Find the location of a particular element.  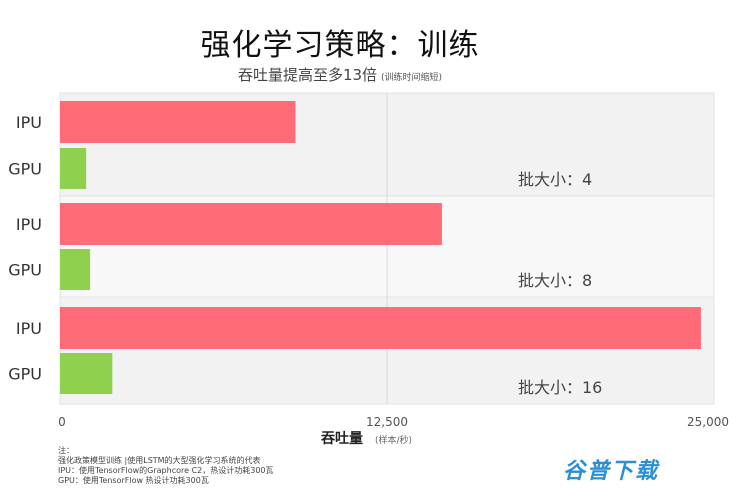

watermark-logo: 谷普下载 is located at coordinates (611, 471).